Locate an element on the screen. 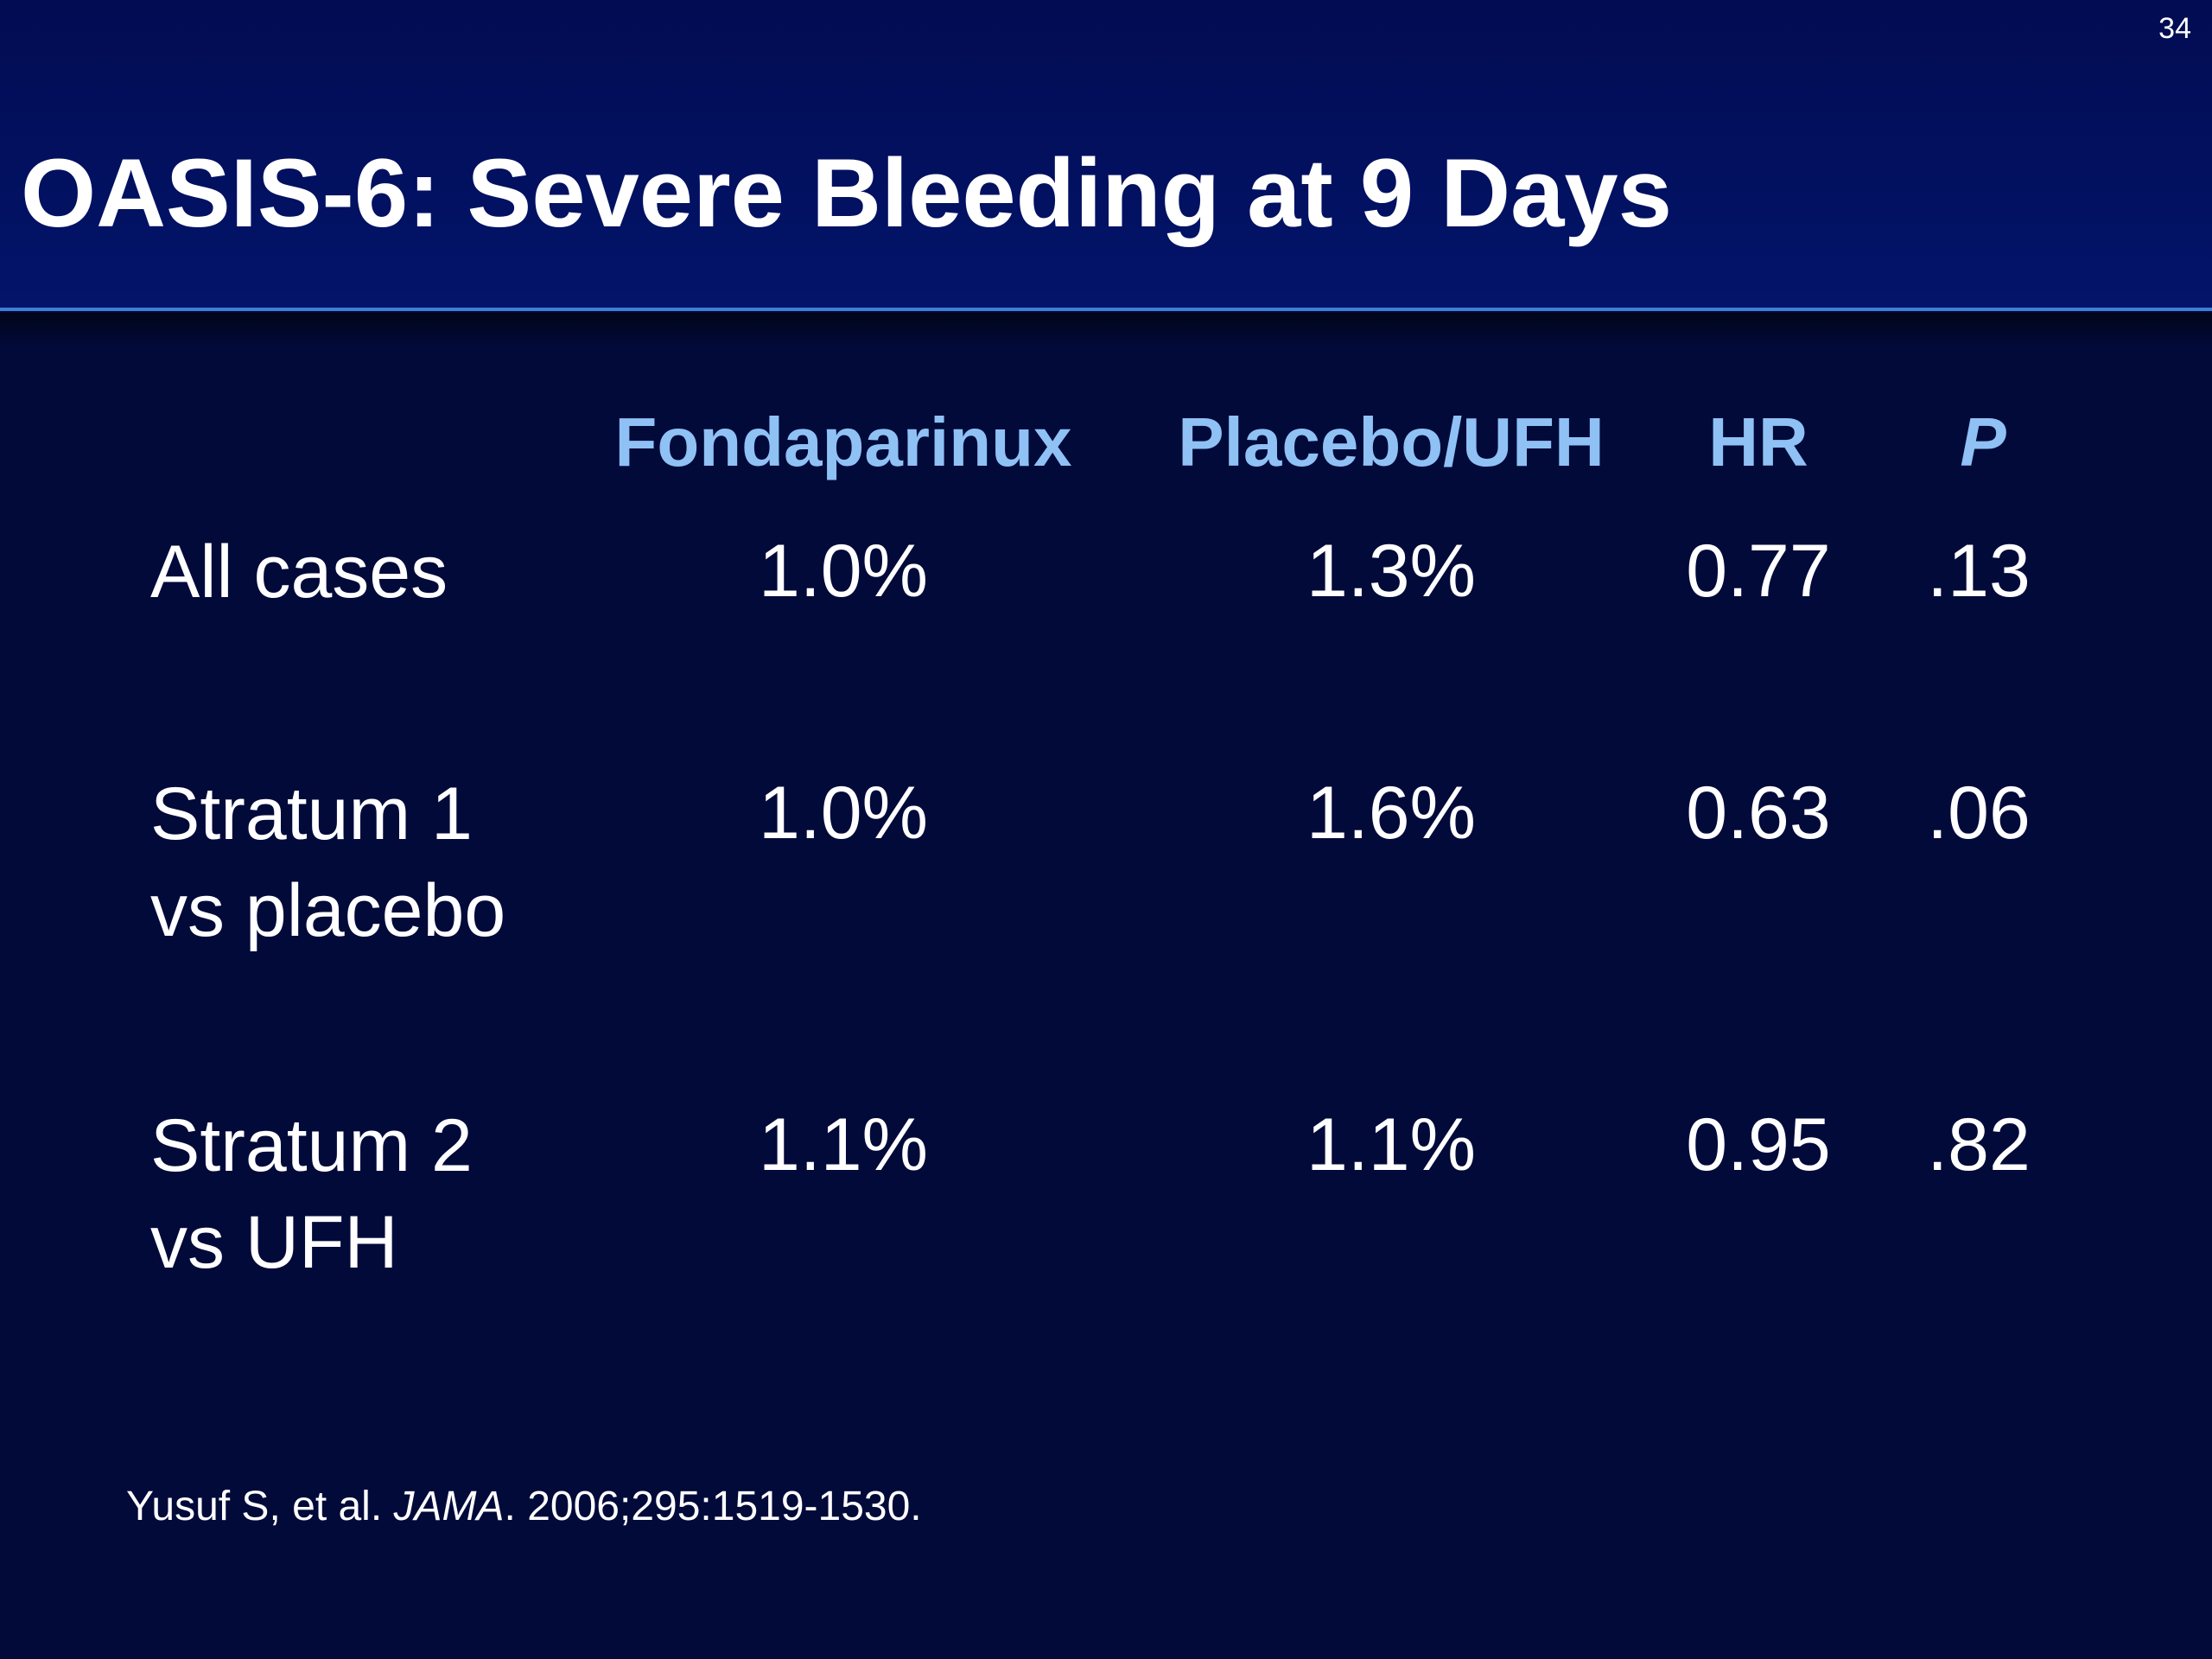  cell-p: .82 is located at coordinates (1979, 1144).